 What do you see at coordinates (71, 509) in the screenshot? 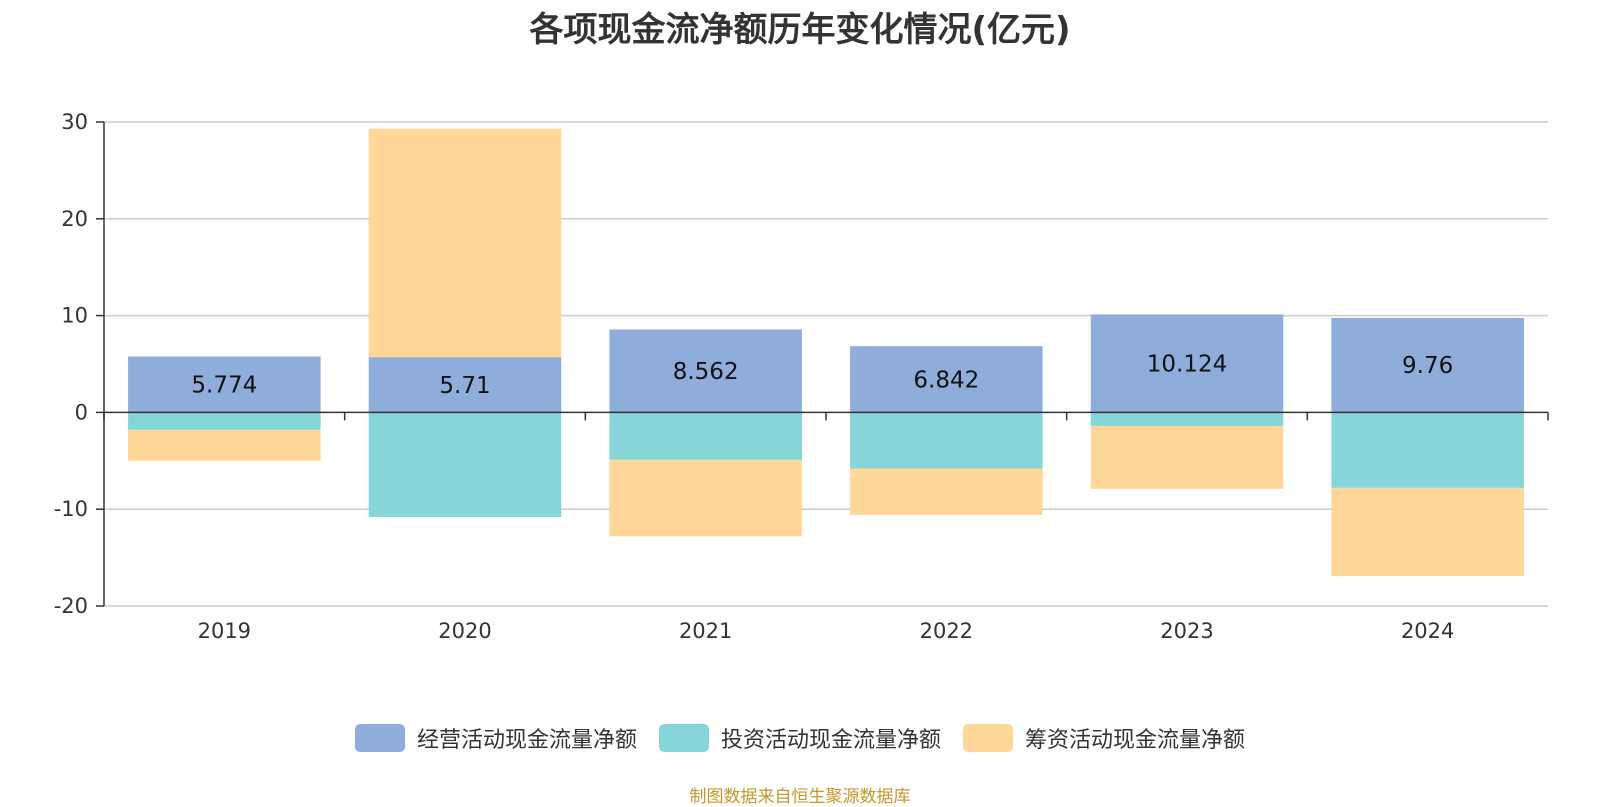
I see `y-tick-label: -10` at bounding box center [71, 509].